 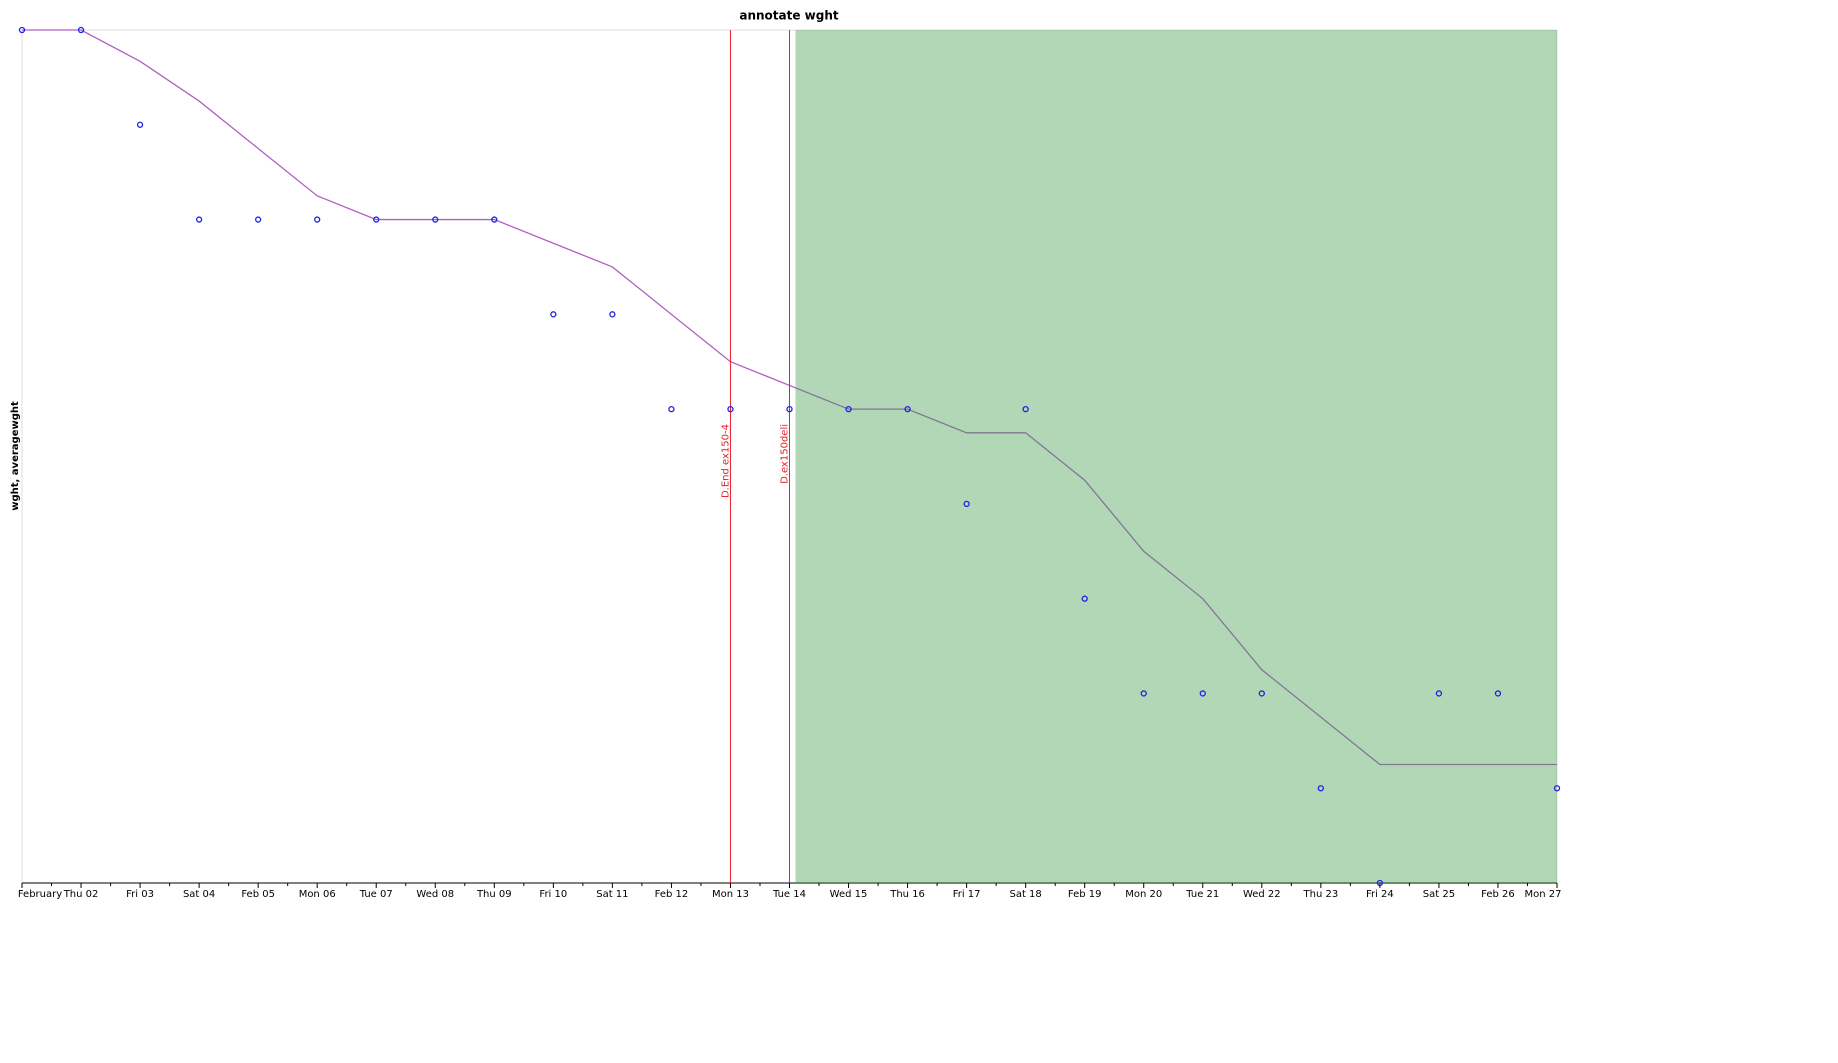 I want to click on x-tick-label: Feb 12, so click(x=672, y=894).